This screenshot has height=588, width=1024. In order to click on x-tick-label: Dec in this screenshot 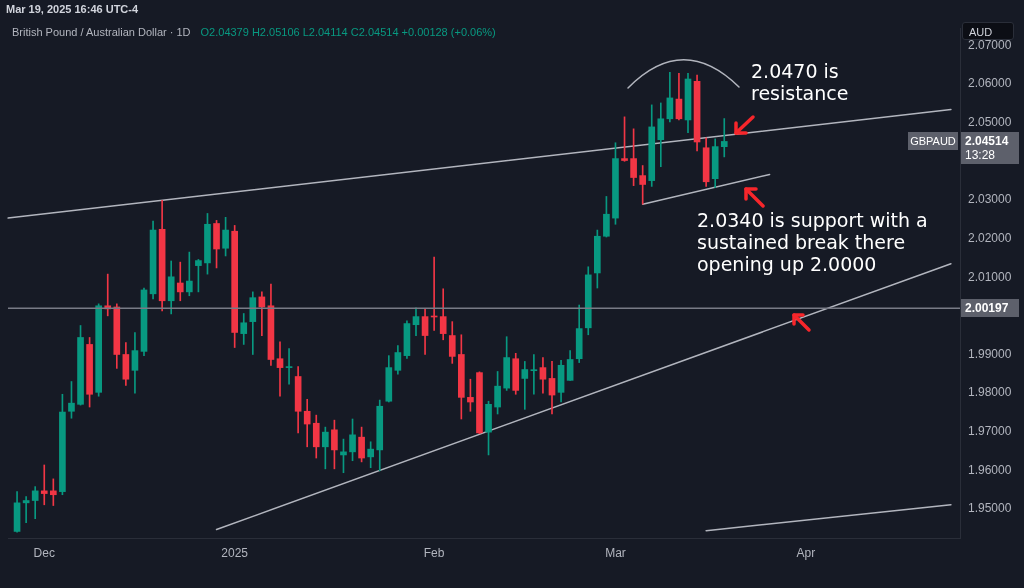, I will do `click(44, 552)`.